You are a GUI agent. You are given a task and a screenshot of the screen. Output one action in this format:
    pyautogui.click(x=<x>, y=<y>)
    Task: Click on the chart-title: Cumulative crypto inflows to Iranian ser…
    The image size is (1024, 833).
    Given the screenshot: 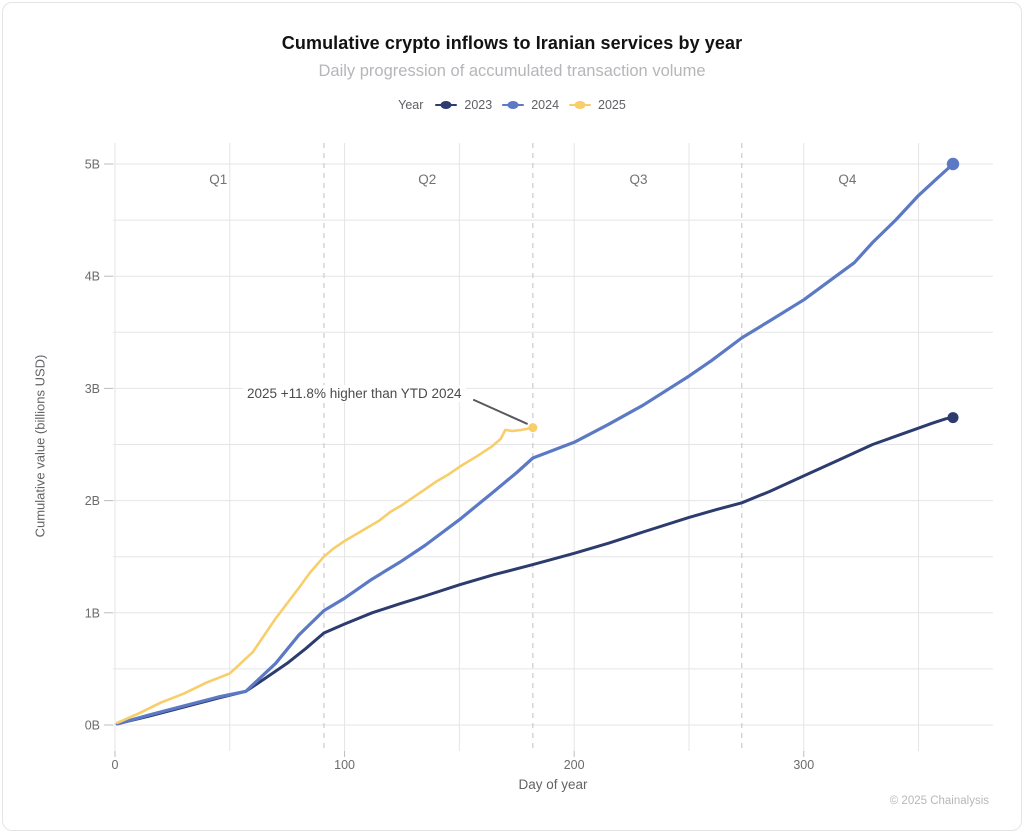 What is the action you would take?
    pyautogui.click(x=512, y=43)
    